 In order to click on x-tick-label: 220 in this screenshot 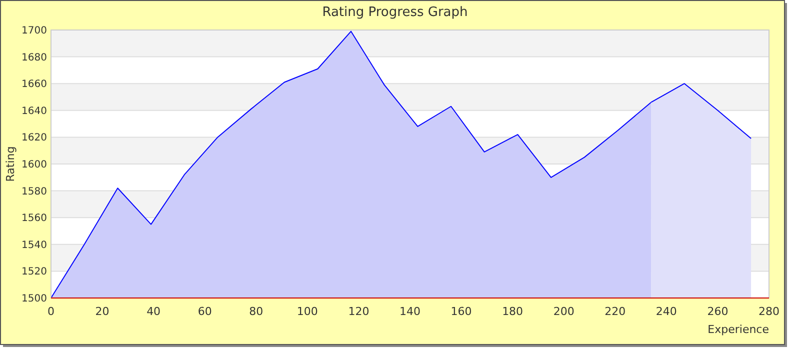, I will do `click(615, 311)`.